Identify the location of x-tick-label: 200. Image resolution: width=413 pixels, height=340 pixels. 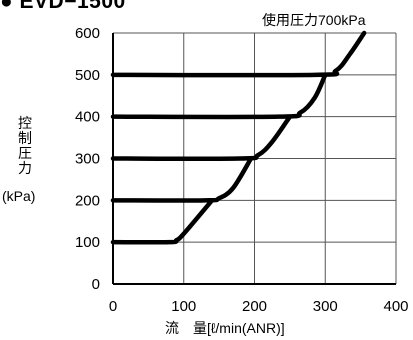
(254, 306).